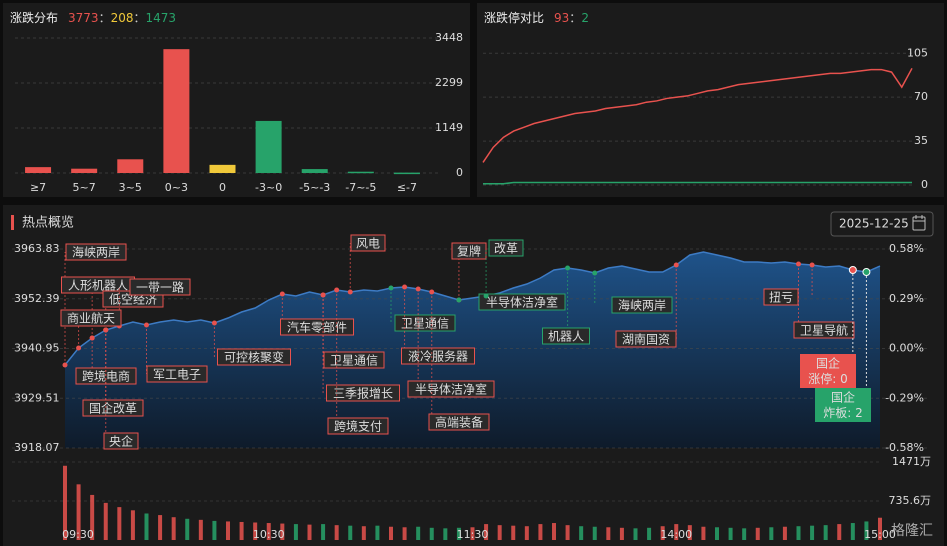 The image size is (947, 546). I want to click on date-picker, so click(882, 224).